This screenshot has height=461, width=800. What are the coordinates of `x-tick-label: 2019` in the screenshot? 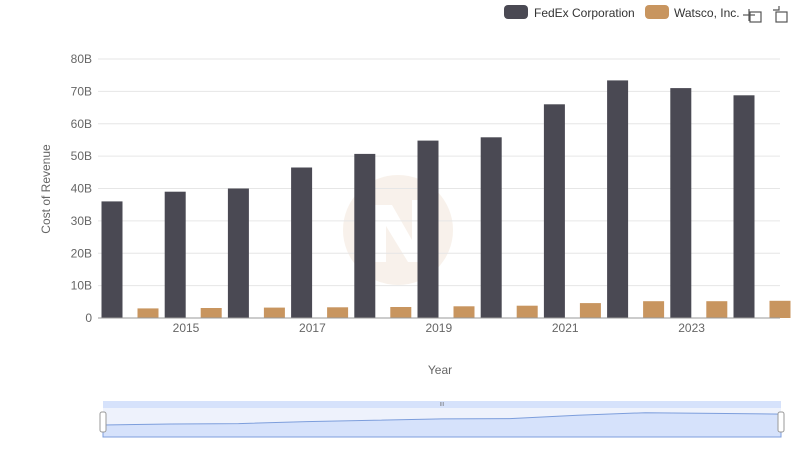 It's located at (438, 328).